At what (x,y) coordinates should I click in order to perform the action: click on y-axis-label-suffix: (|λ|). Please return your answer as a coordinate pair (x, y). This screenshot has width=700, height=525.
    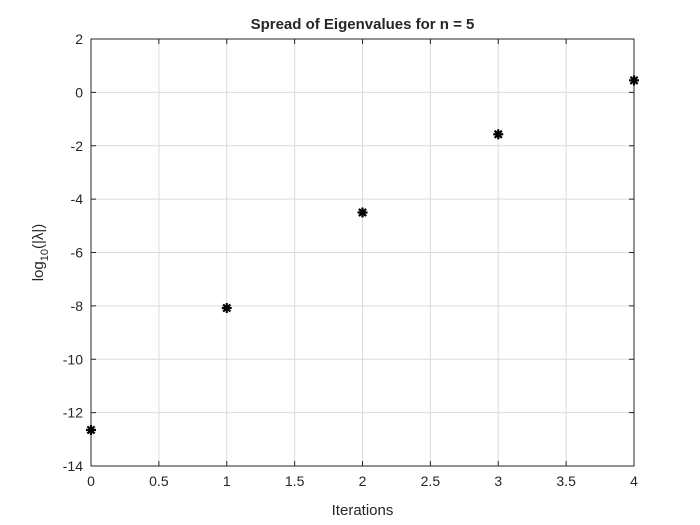
    Looking at the image, I should click on (38, 236).